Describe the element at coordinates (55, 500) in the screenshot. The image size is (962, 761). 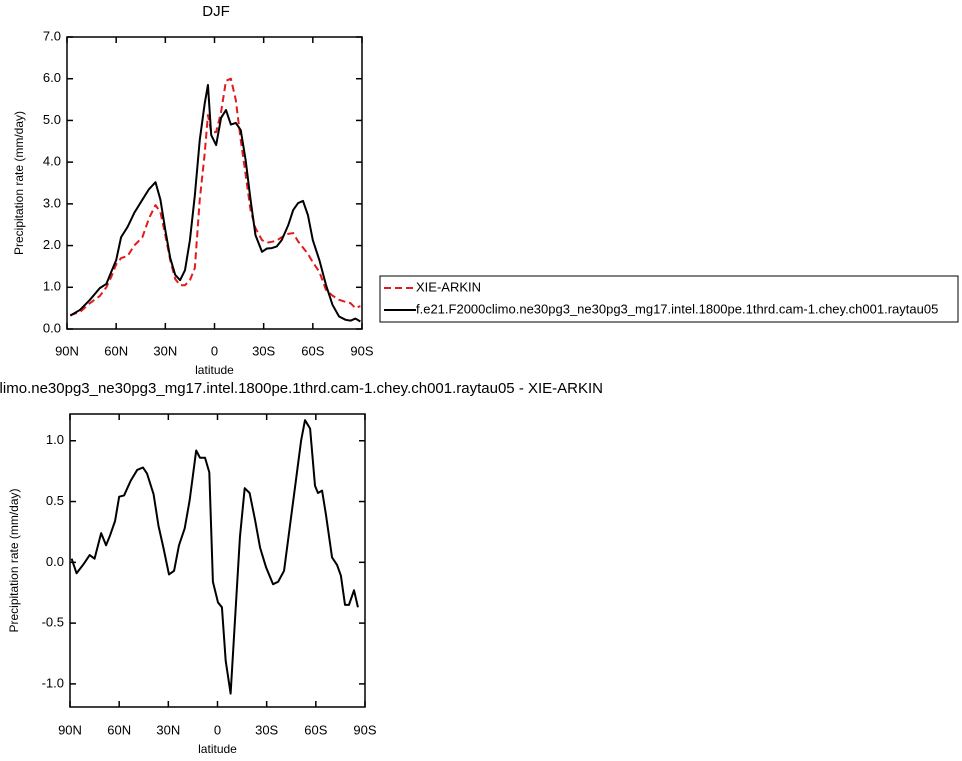
I see `y-tick-label: 0.5` at that location.